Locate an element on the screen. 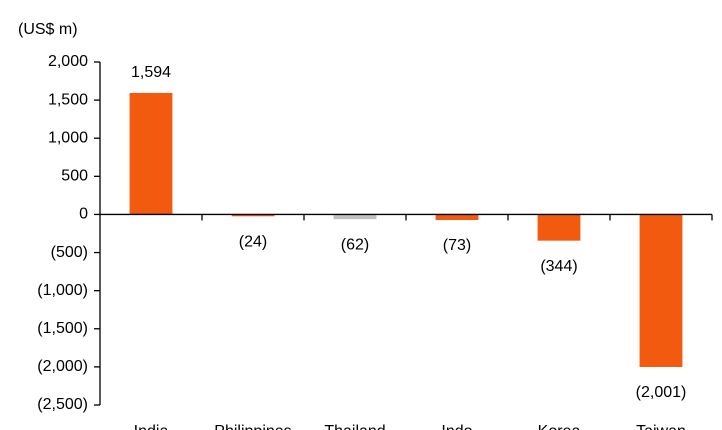 This screenshot has height=430, width=722. data-label: 1,594 is located at coordinates (151, 72).